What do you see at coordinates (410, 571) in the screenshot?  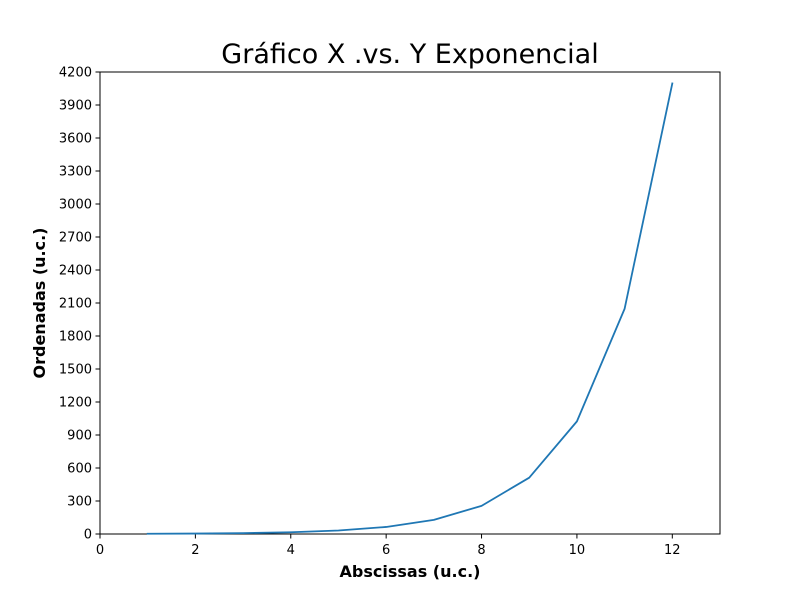 I see `x-axis-title: Abscissas (u.c.)` at bounding box center [410, 571].